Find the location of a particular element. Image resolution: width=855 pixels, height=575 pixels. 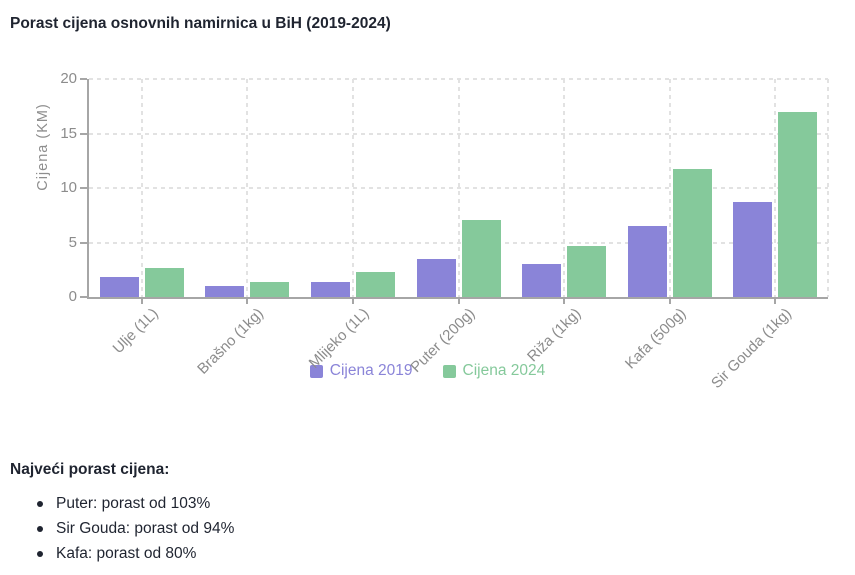

chart-right-border is located at coordinates (828, 188).